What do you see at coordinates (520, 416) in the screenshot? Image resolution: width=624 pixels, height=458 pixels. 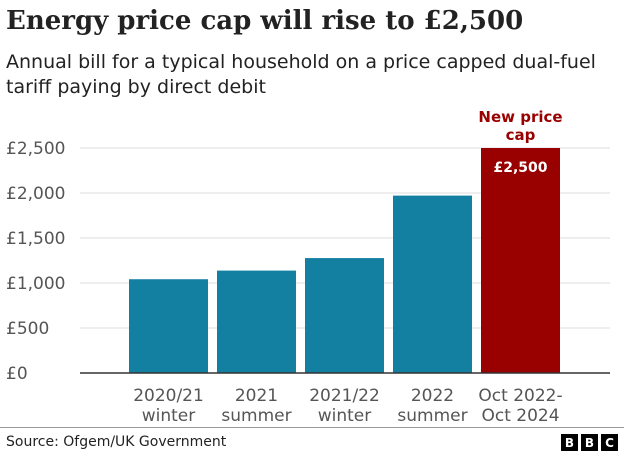 I see `x-tick-label: Oct 2024` at bounding box center [520, 416].